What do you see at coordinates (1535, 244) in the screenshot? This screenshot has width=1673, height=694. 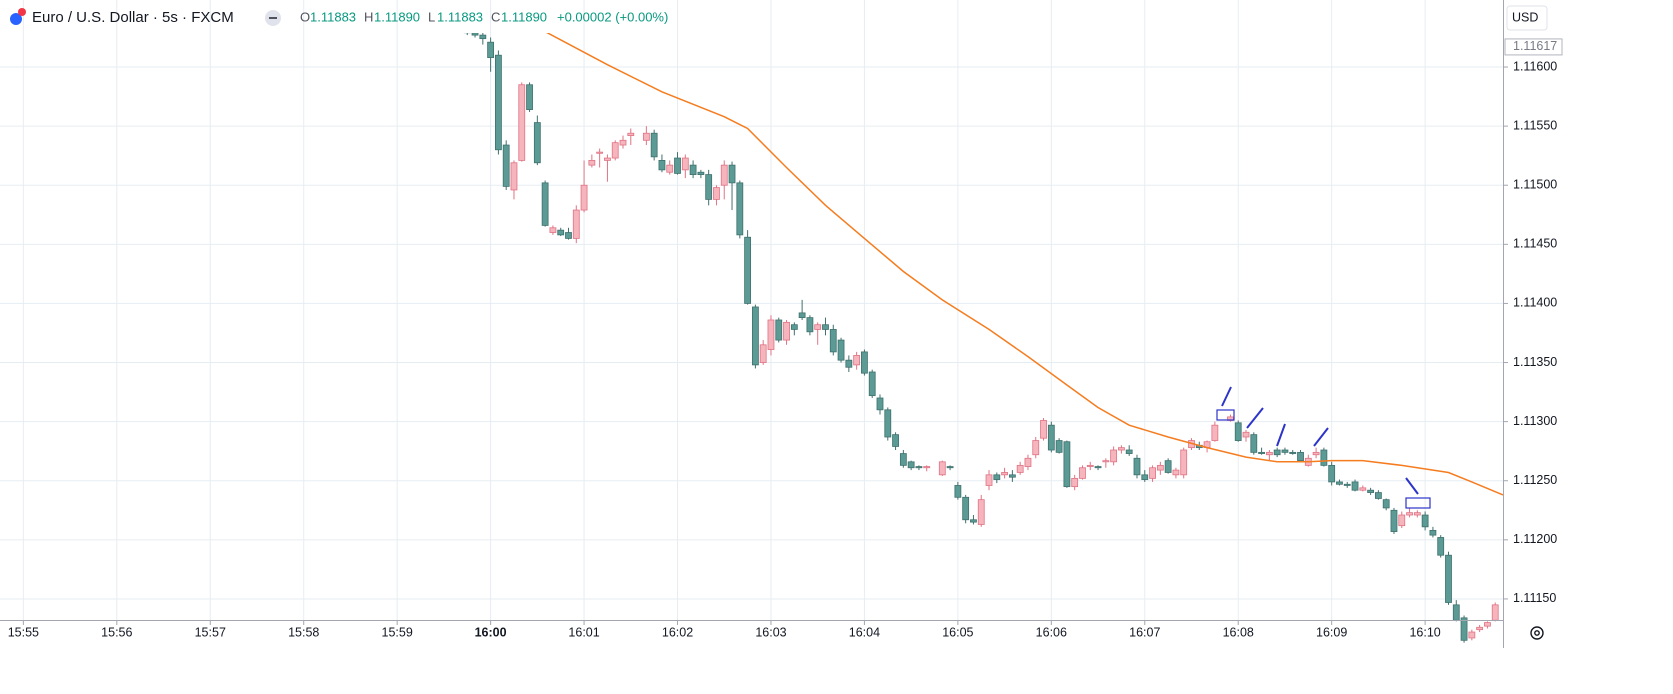 I see `y-tick-label: 1.11450` at bounding box center [1535, 244].